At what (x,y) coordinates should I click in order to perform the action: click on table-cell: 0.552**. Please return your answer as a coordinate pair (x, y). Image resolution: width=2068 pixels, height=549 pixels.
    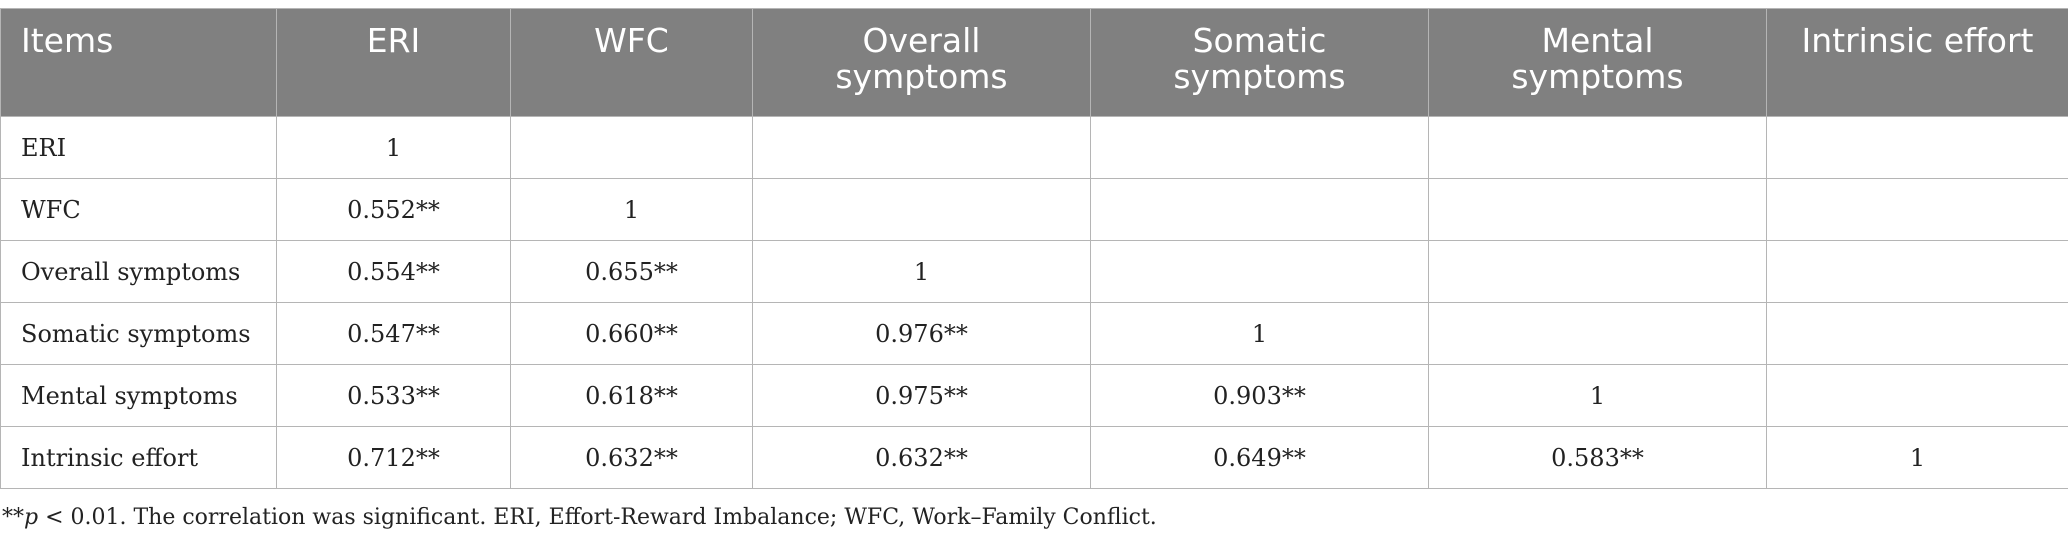
    Looking at the image, I should click on (393, 209).